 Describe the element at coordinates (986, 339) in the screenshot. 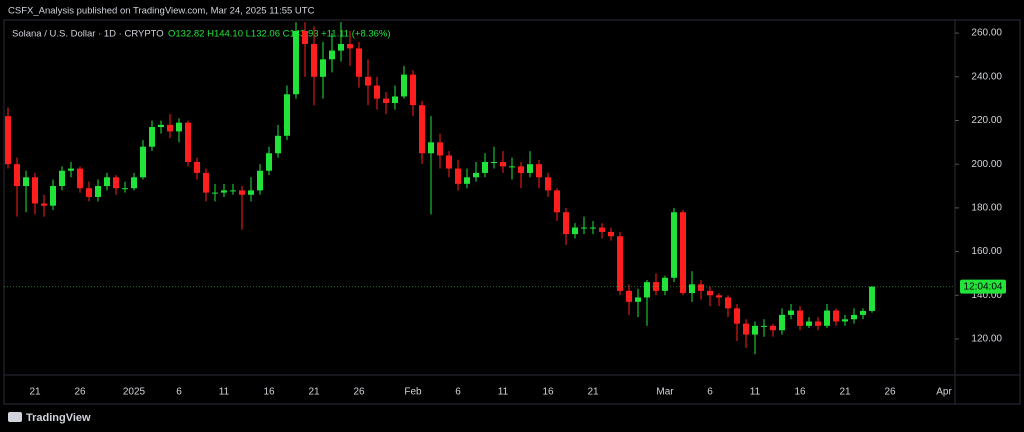

I see `y-tick-label: 120.00` at that location.